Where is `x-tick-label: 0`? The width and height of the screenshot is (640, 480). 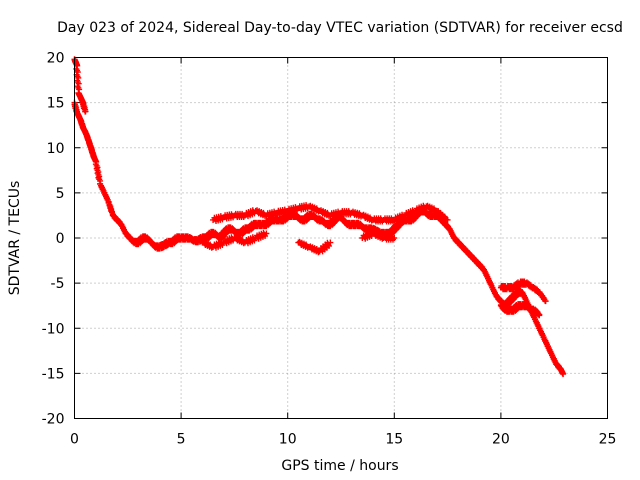
x-tick-label: 0 is located at coordinates (74, 440).